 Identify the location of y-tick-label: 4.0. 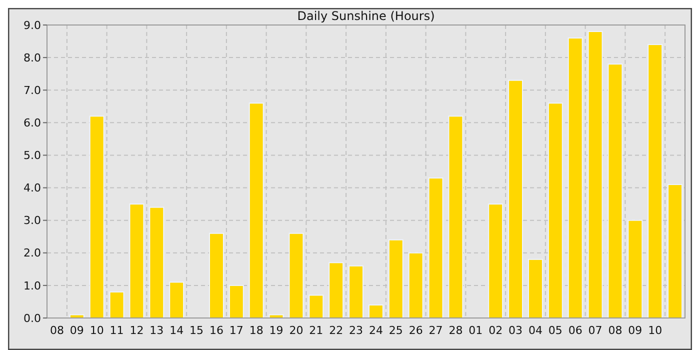
(32, 188).